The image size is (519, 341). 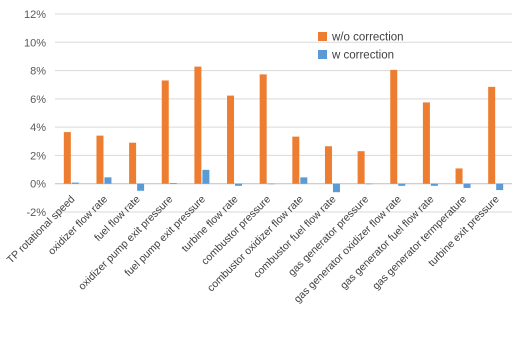 I want to click on x-category-label: turbine flow rate, so click(x=209, y=223).